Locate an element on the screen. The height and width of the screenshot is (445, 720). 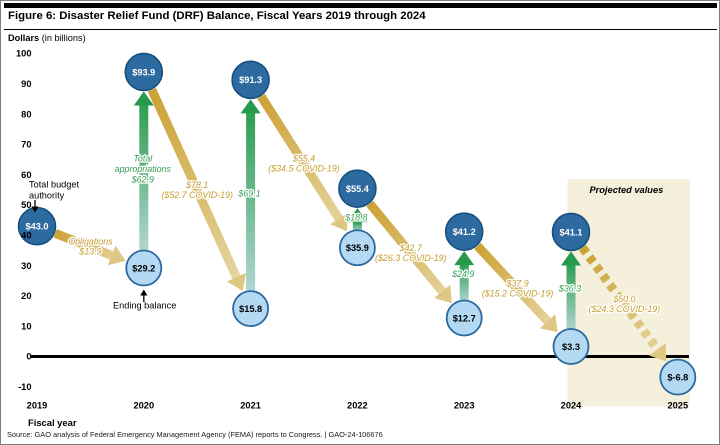
ending-balance-label: Ending balance is located at coordinates (144, 306).